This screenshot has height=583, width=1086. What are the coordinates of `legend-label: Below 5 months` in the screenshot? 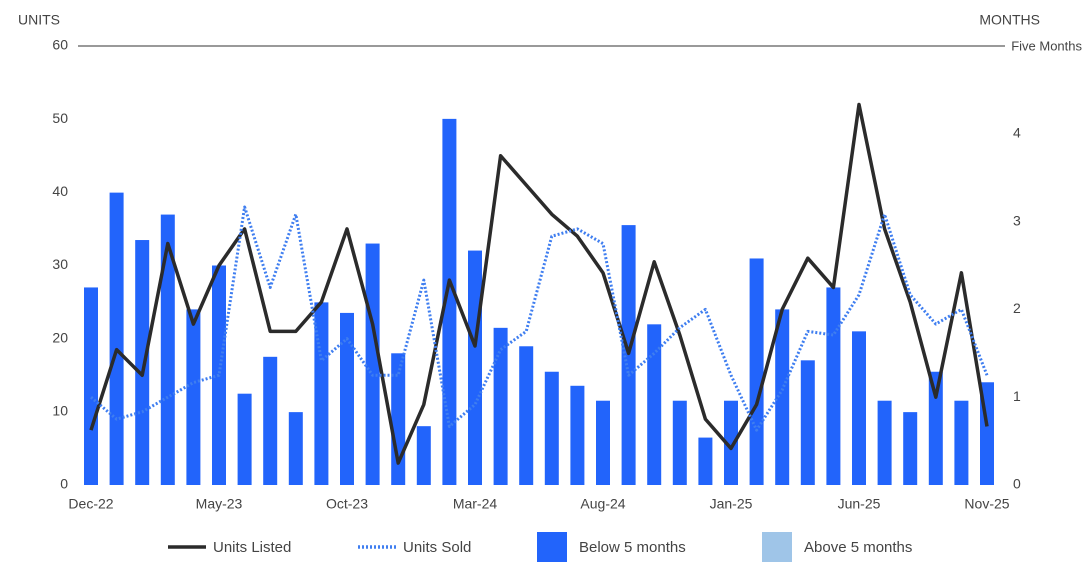 It's located at (632, 547).